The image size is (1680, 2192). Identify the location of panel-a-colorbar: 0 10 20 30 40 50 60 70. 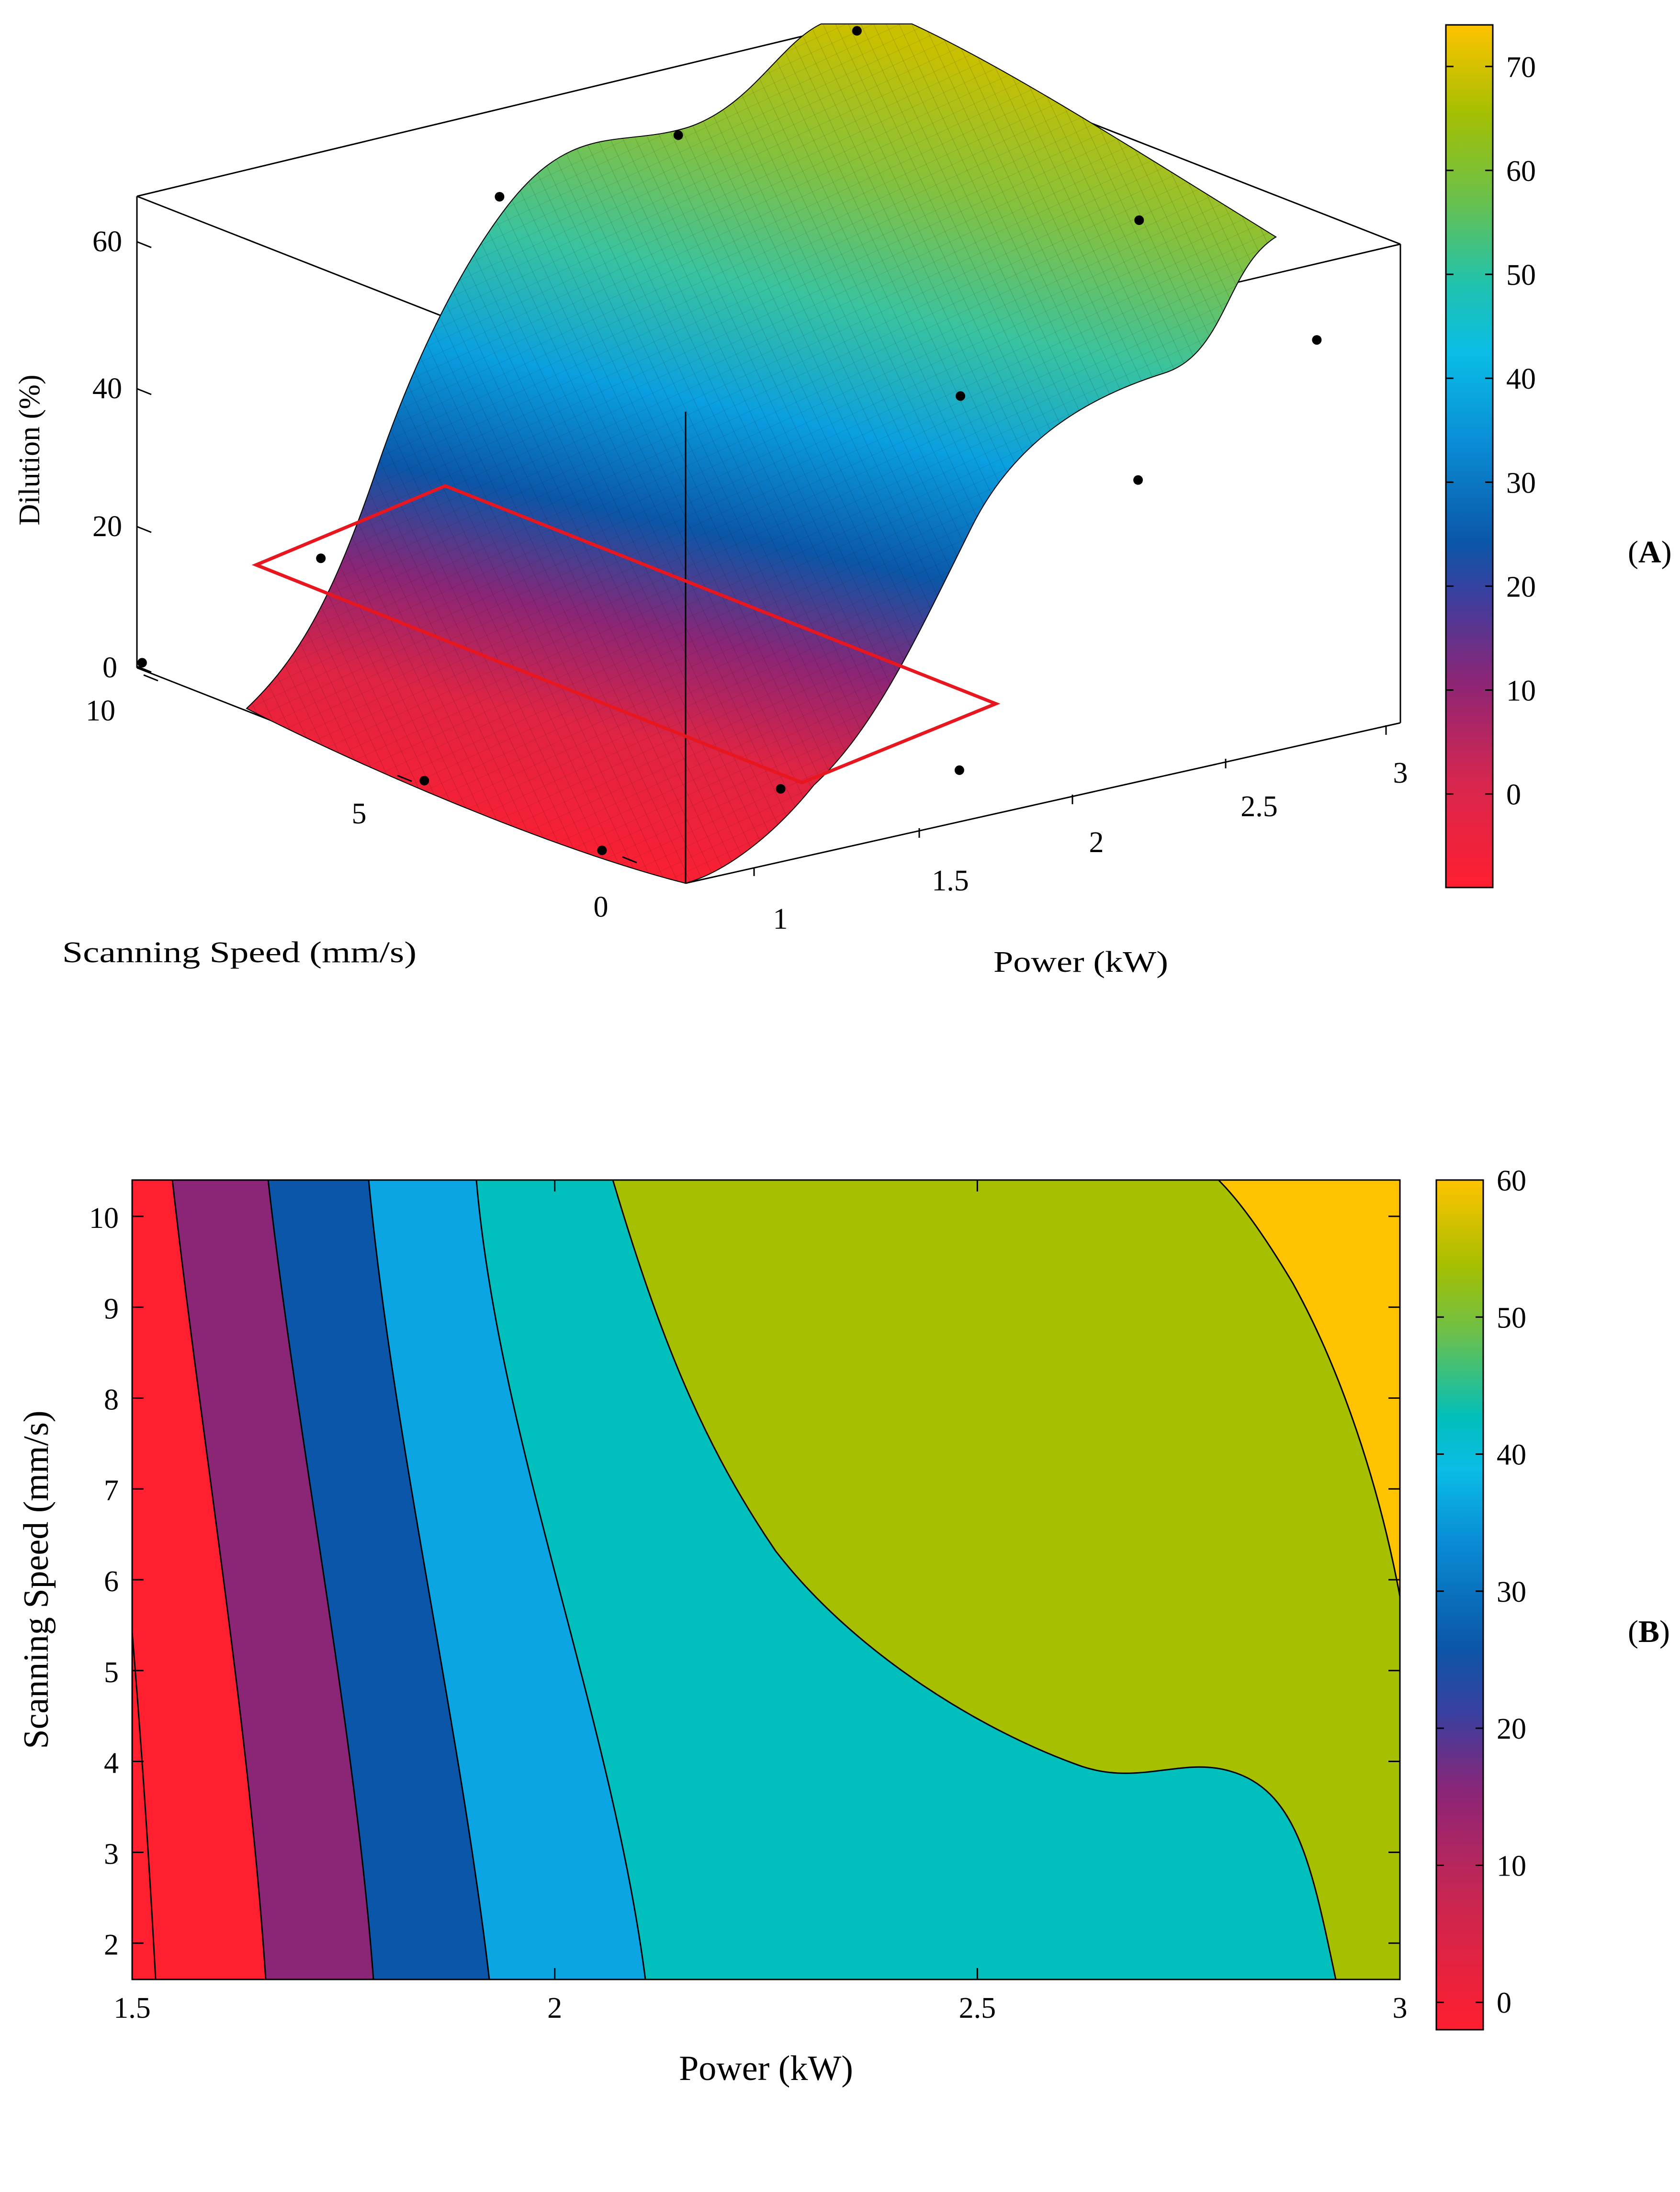
(1490, 456).